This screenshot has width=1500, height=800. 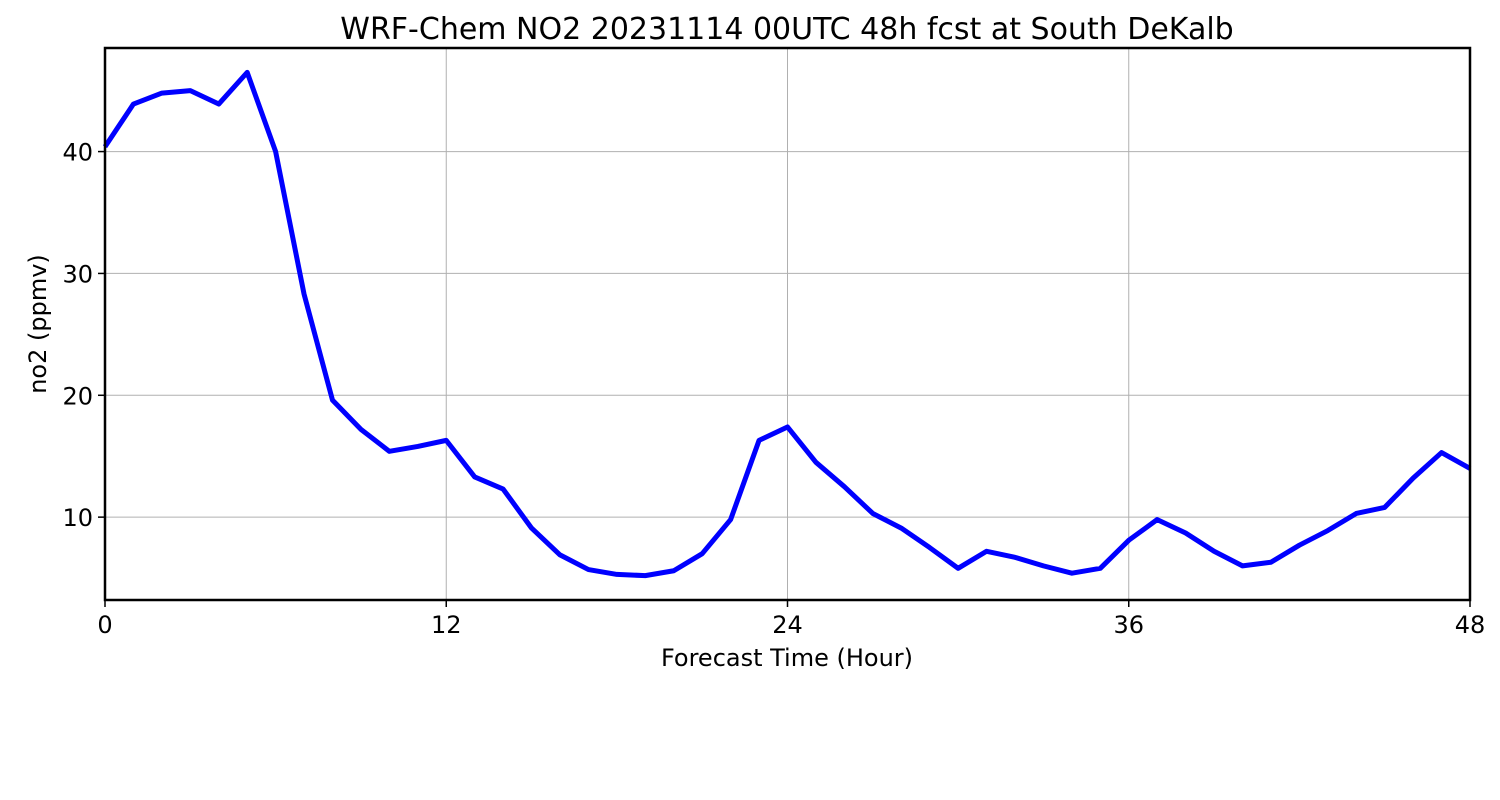 I want to click on y-tick-label: 20, so click(x=77, y=396).